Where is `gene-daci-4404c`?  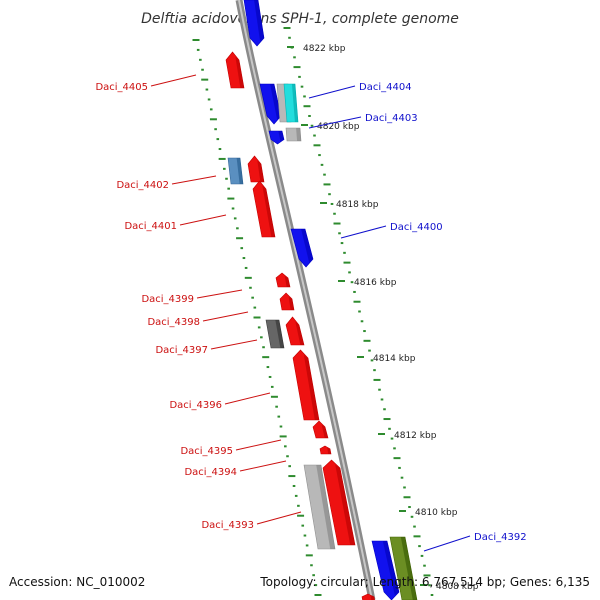
gene-daci-4404c is located at coordinates (291, 103).